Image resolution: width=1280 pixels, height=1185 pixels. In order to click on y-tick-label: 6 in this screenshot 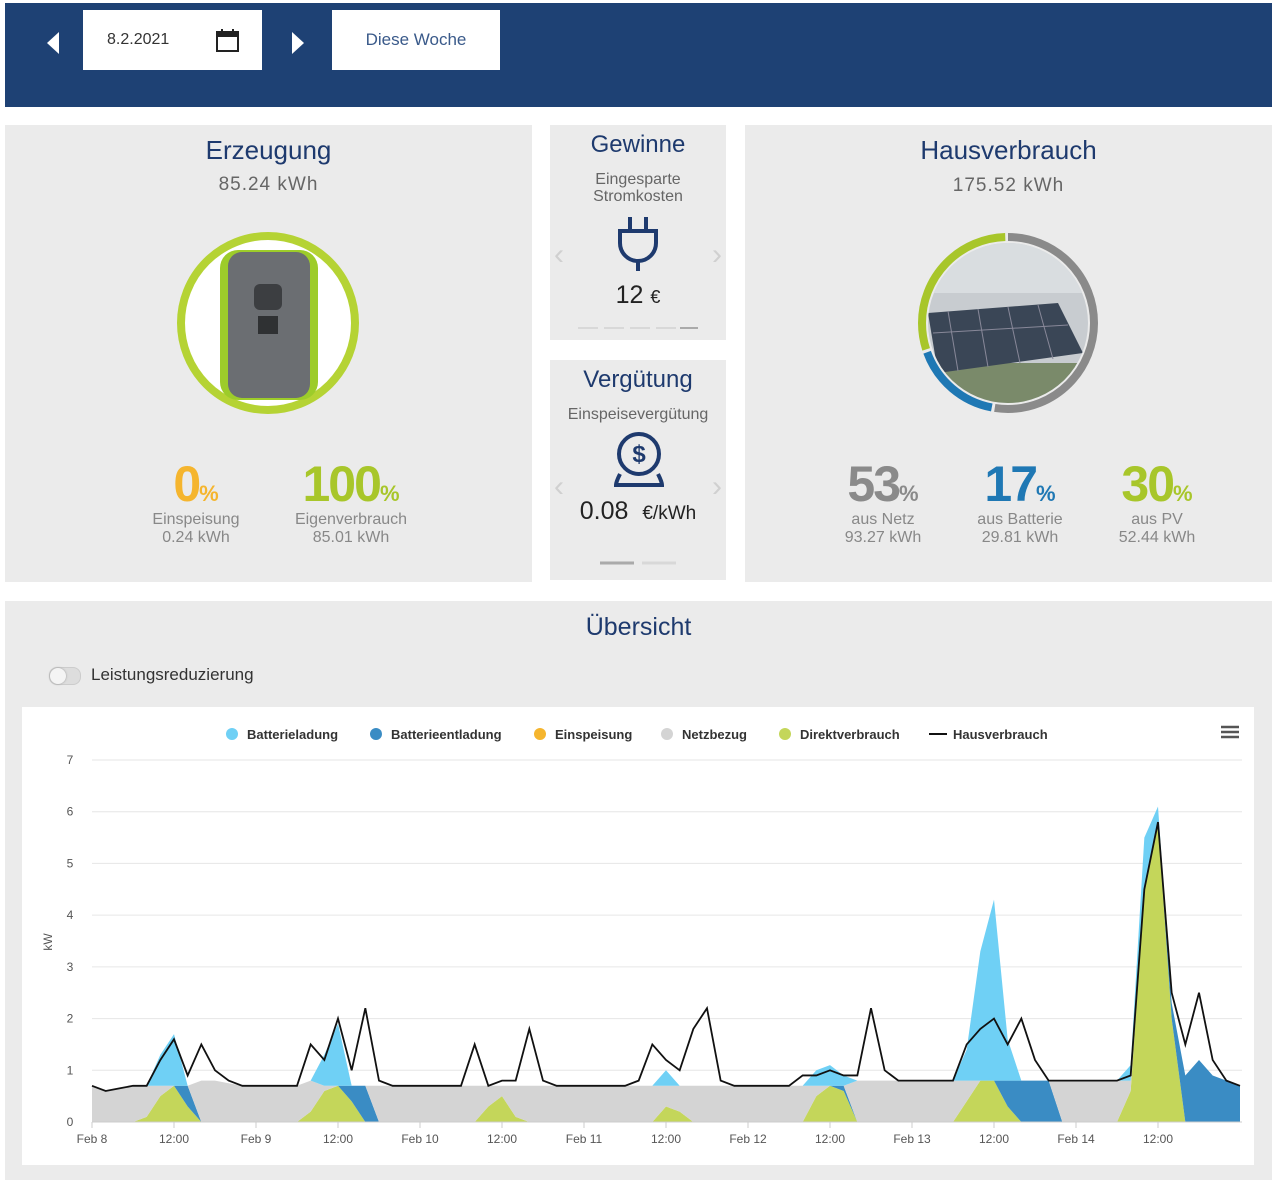, I will do `click(70, 812)`.